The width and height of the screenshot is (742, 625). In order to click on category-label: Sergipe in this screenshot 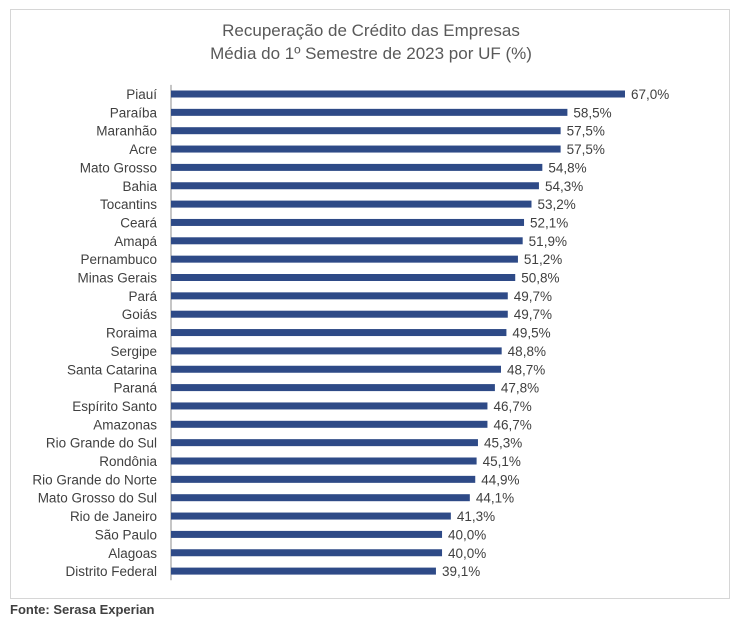, I will do `click(133, 351)`.